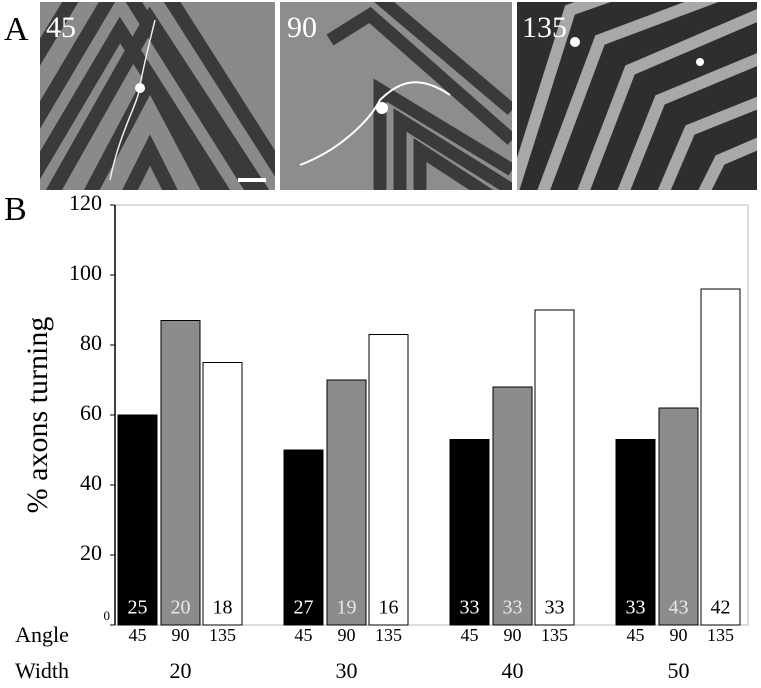 This screenshot has width=761, height=688. Describe the element at coordinates (37, 415) in the screenshot. I see `y-axis-label: % axons turning` at that location.